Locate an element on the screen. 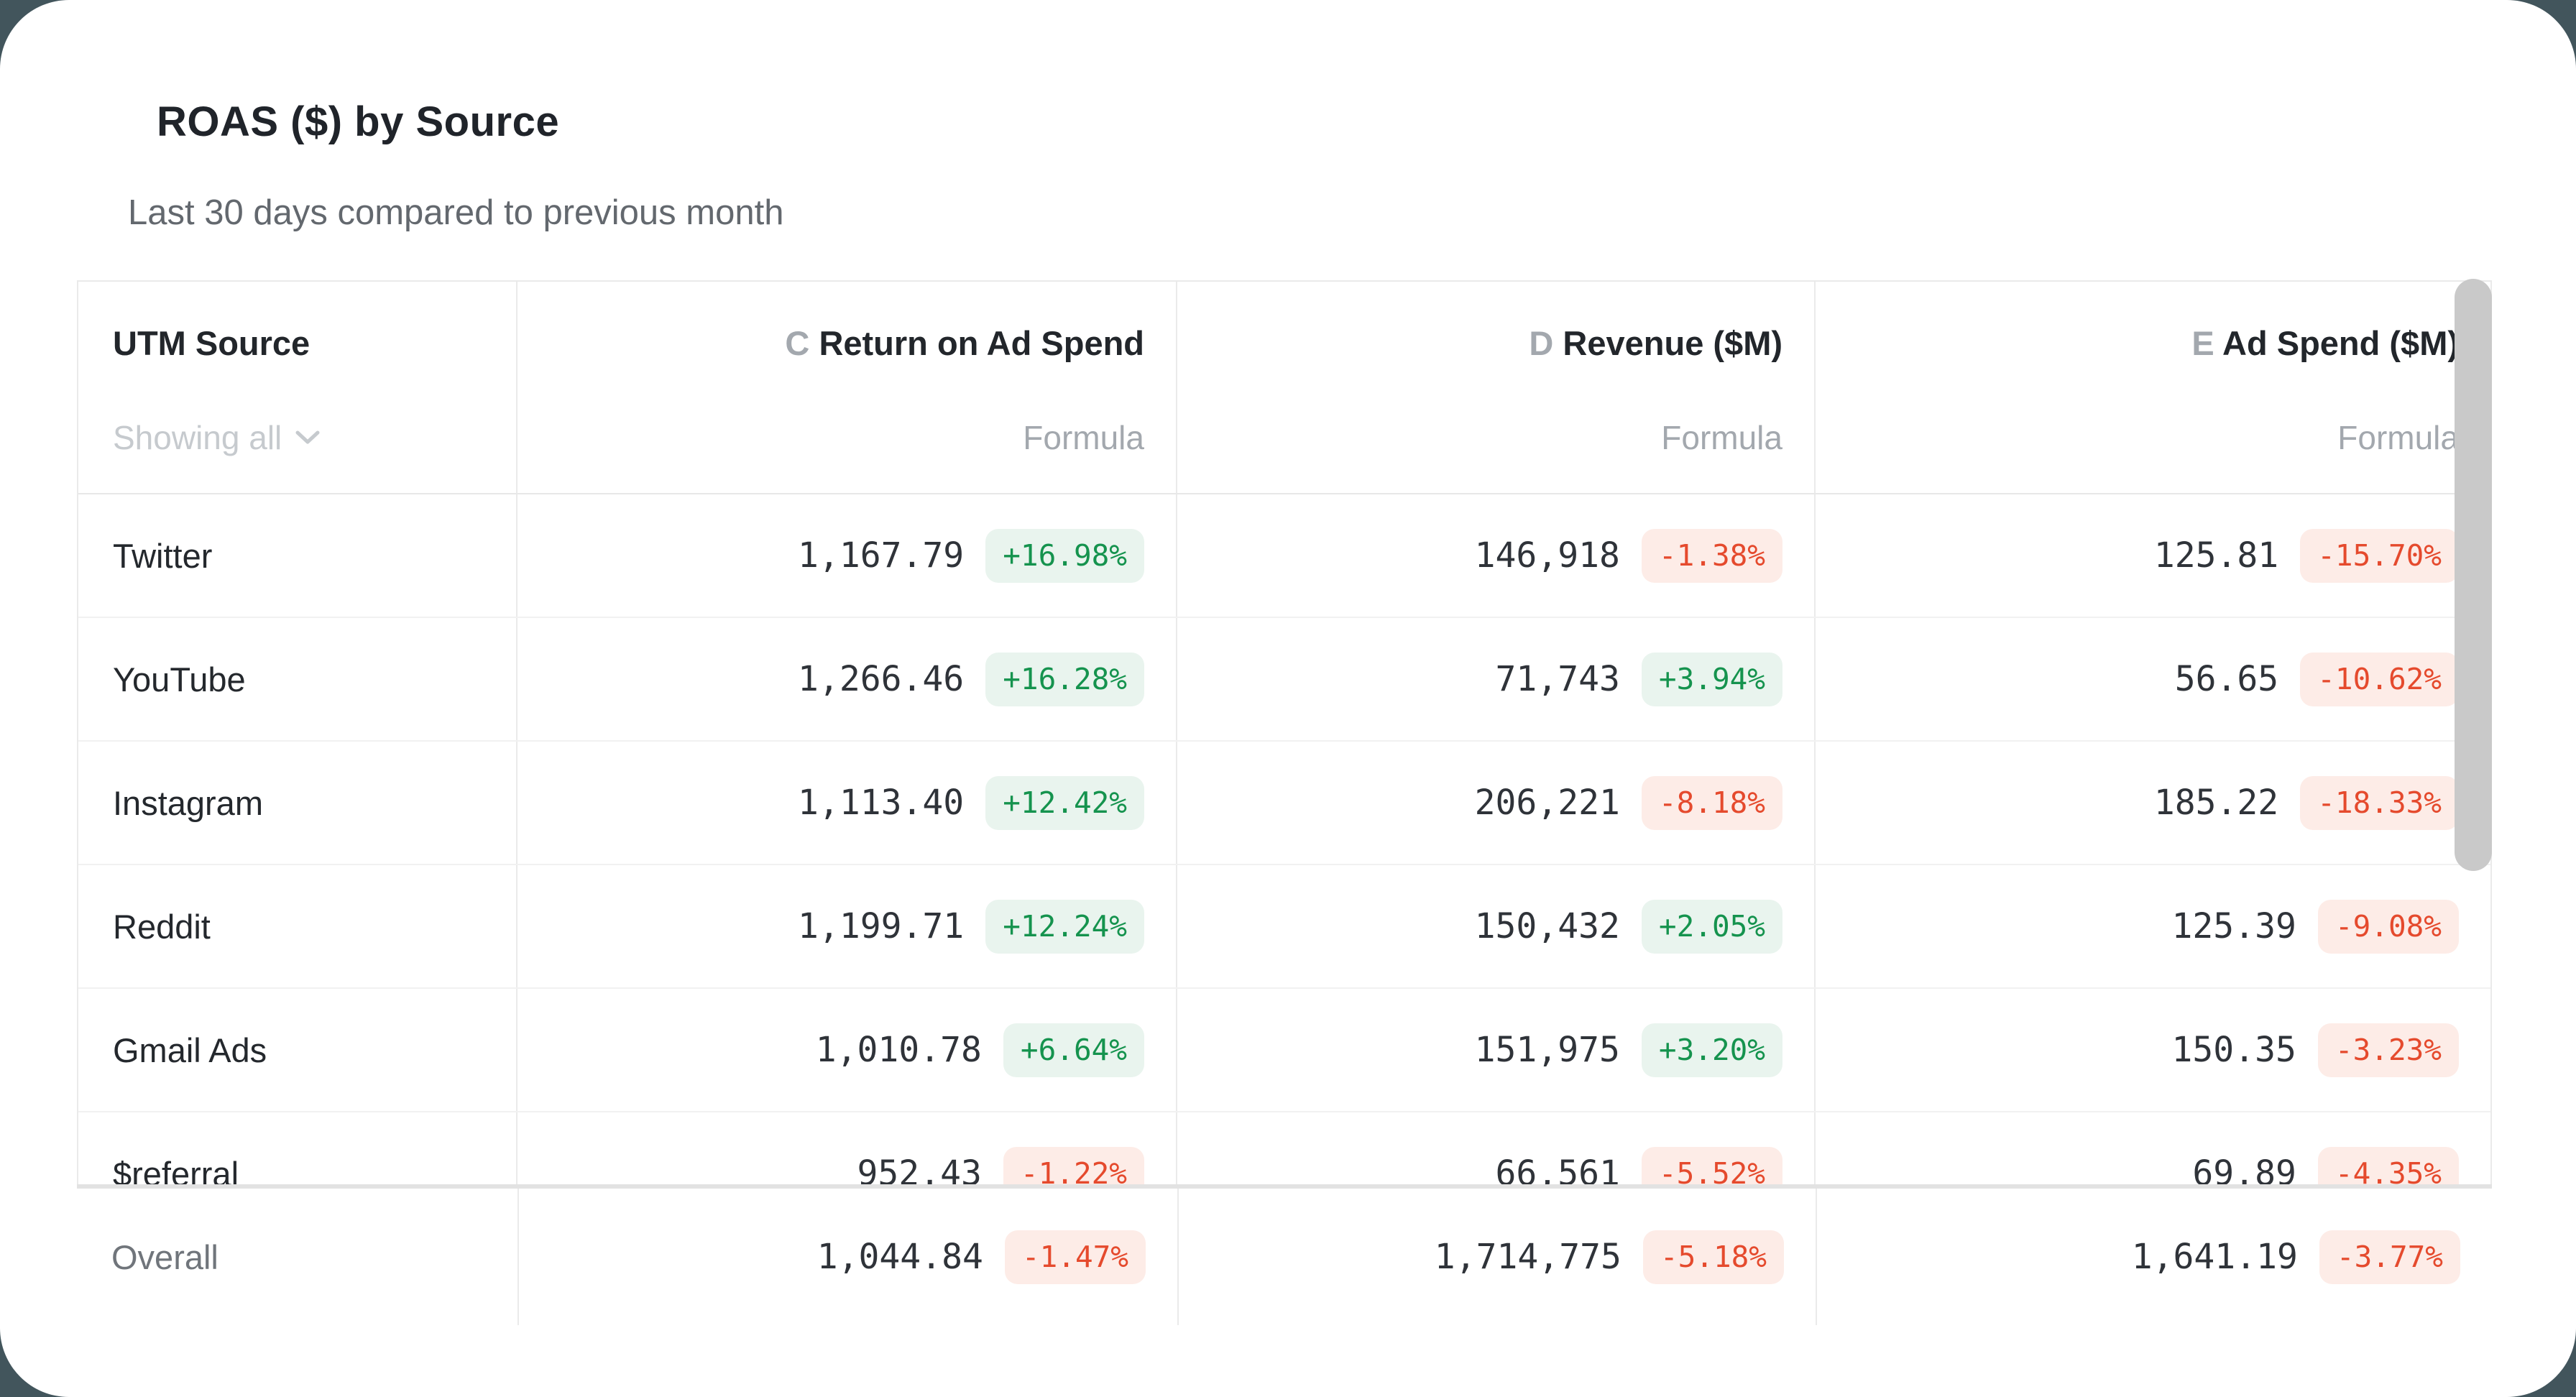 The image size is (2576, 1397). metric-value: 125.81 is located at coordinates (2216, 555).